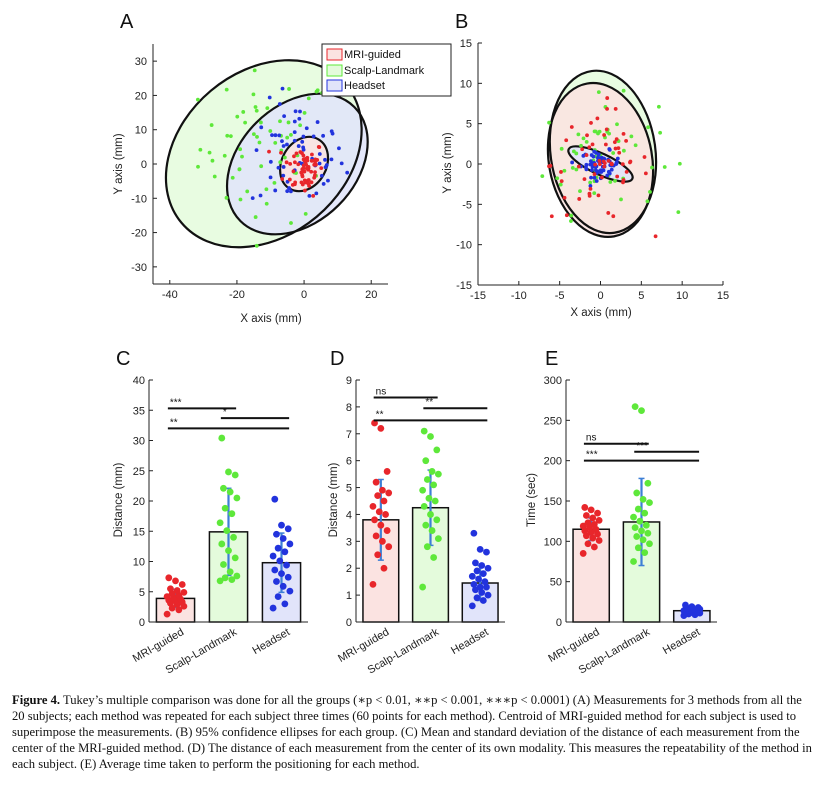 This screenshot has height=807, width=827. I want to click on y-tick-label: 25, so click(139, 472).